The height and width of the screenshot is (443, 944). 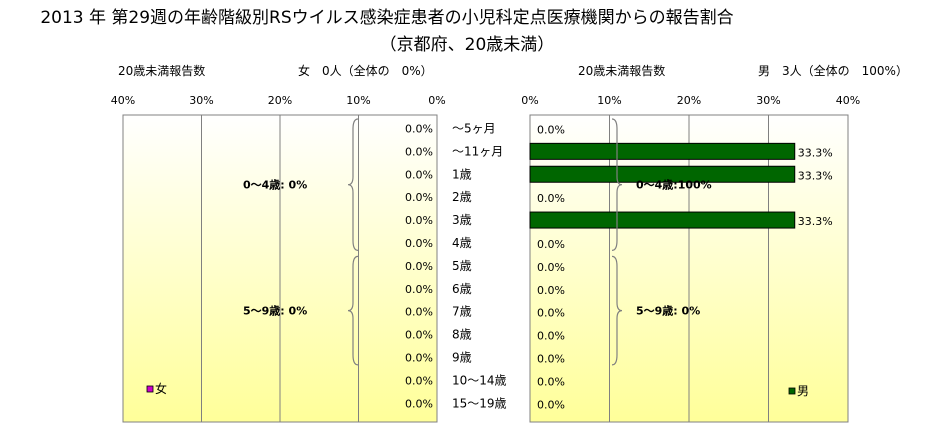 What do you see at coordinates (668, 311) in the screenshot?
I see `right-group-annotation: 5～9歳: 0%` at bounding box center [668, 311].